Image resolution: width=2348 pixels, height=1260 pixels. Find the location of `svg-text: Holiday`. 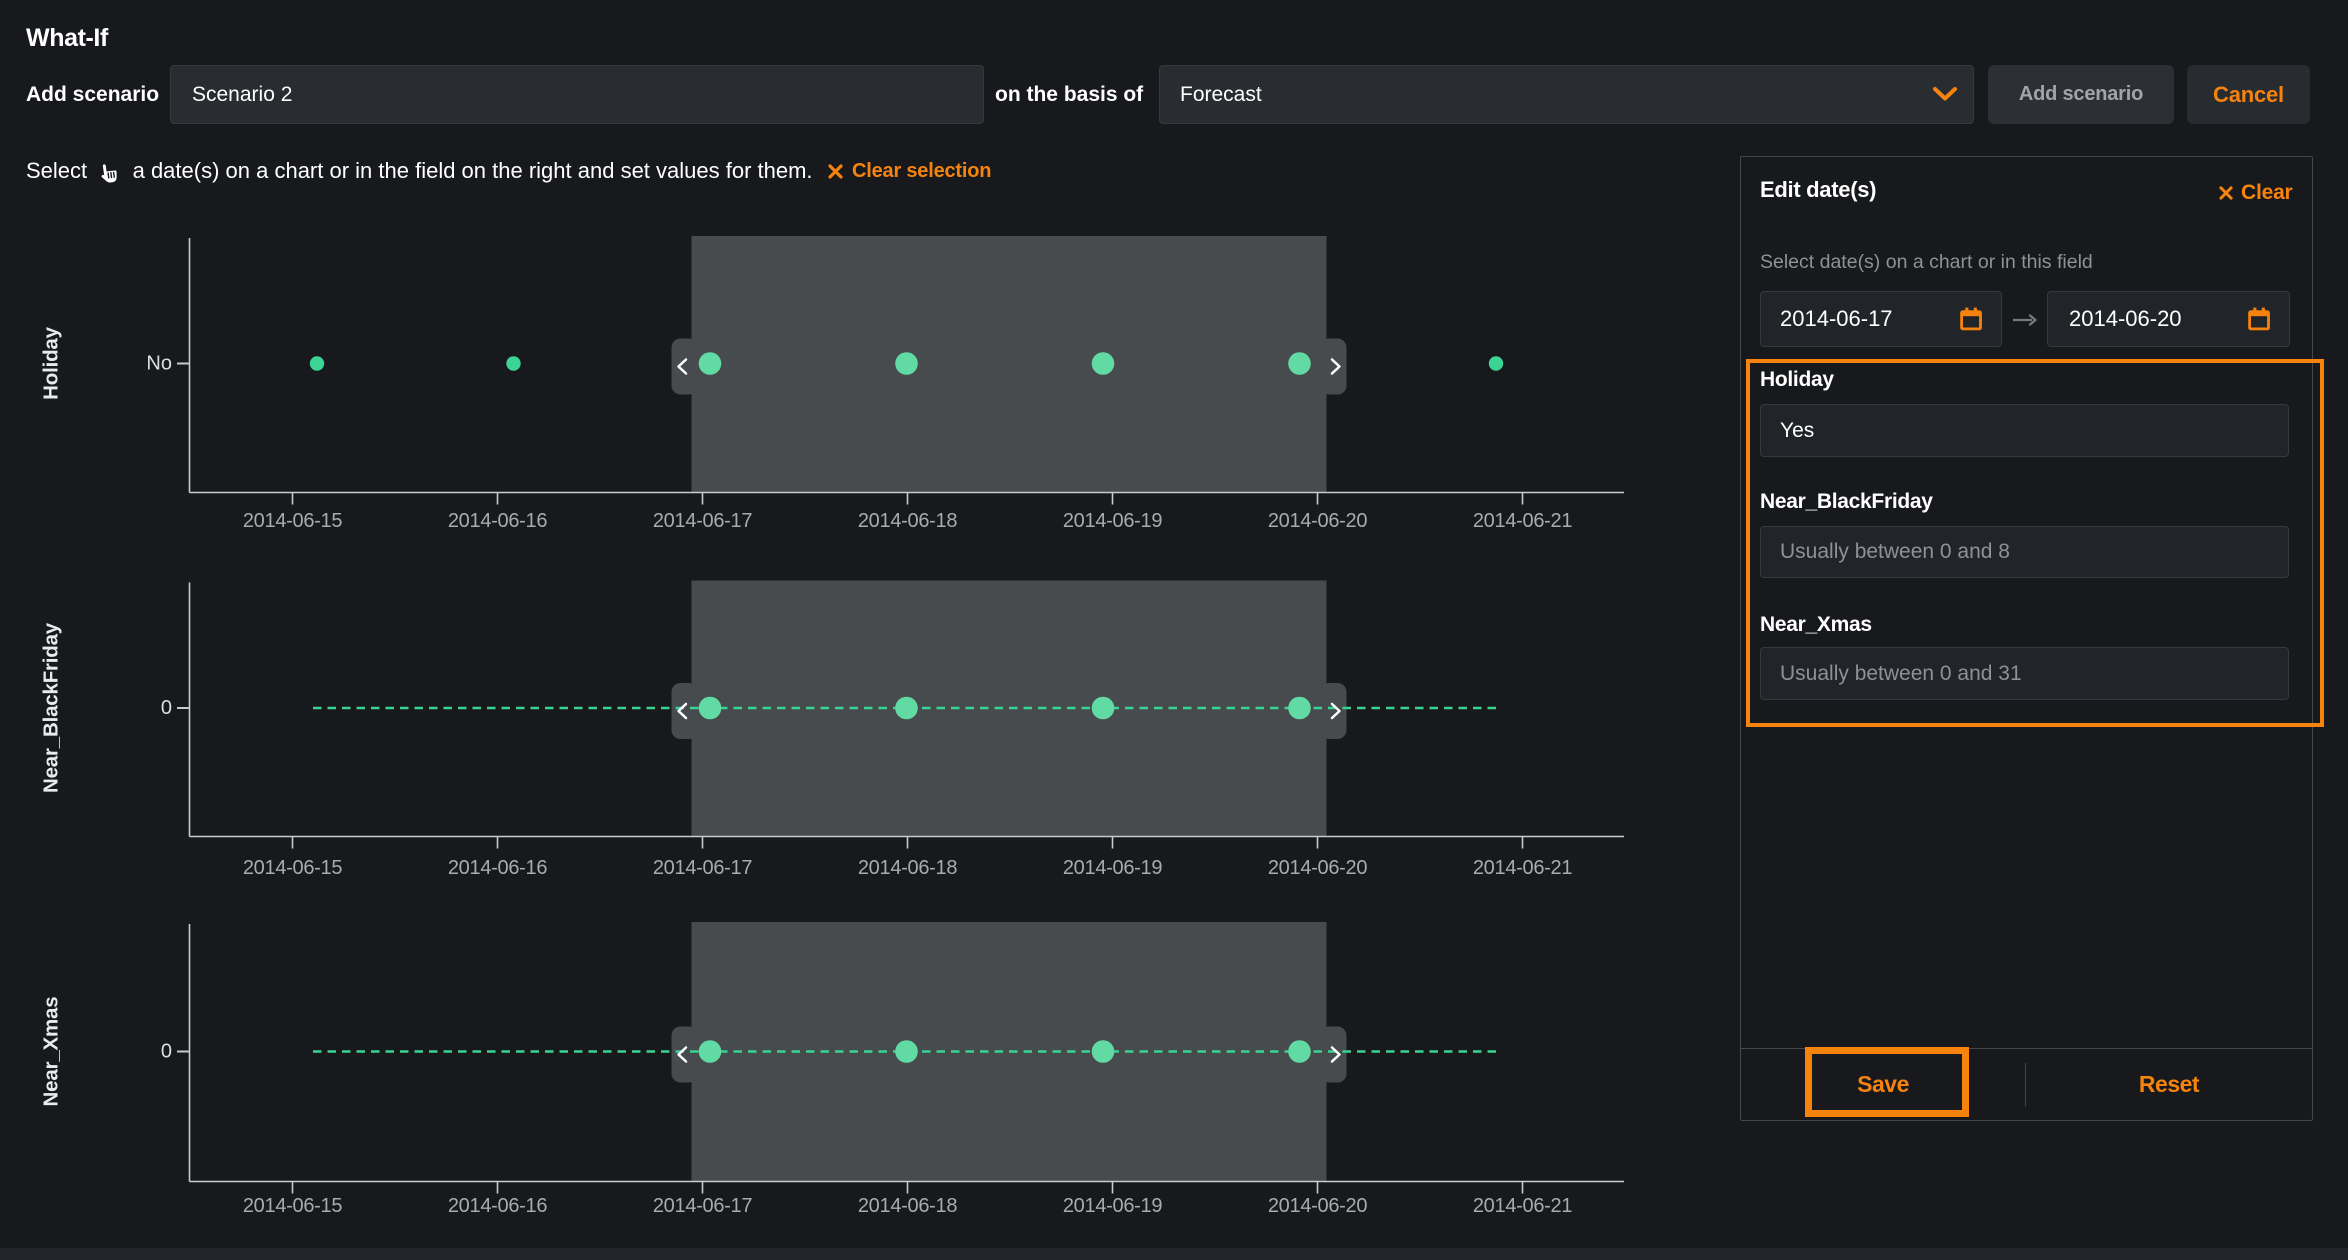

svg-text: Holiday is located at coordinates (51, 362).